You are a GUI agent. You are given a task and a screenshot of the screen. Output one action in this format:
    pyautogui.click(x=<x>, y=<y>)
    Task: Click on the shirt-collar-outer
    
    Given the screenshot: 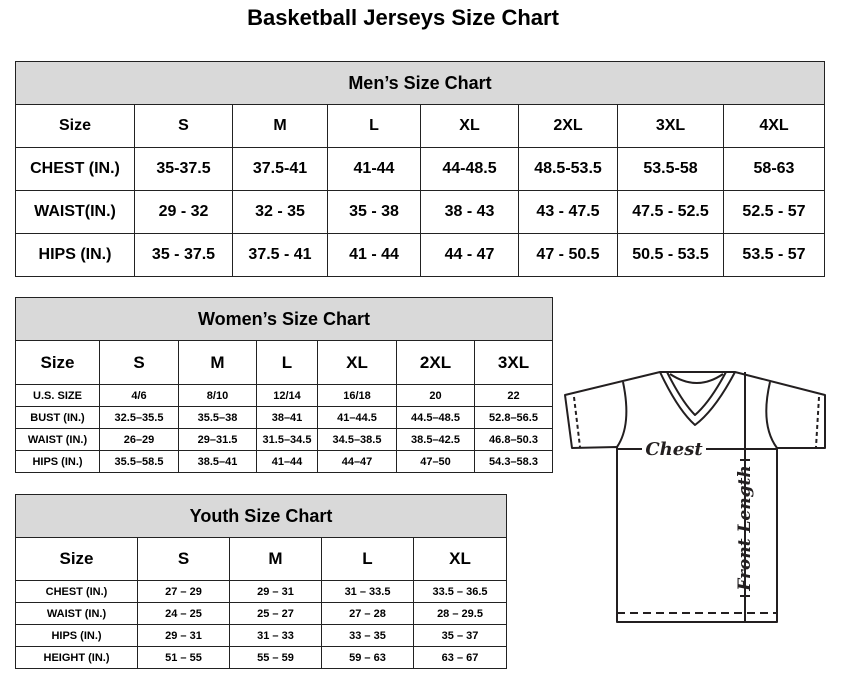 What is the action you would take?
    pyautogui.click(x=697, y=398)
    